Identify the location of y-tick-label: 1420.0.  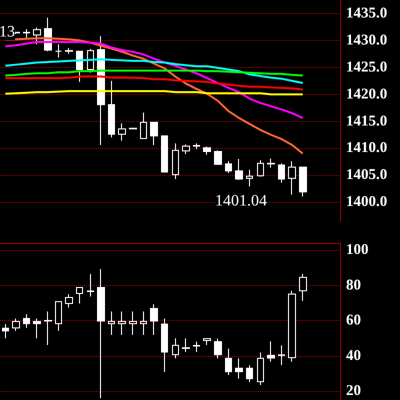
(367, 94).